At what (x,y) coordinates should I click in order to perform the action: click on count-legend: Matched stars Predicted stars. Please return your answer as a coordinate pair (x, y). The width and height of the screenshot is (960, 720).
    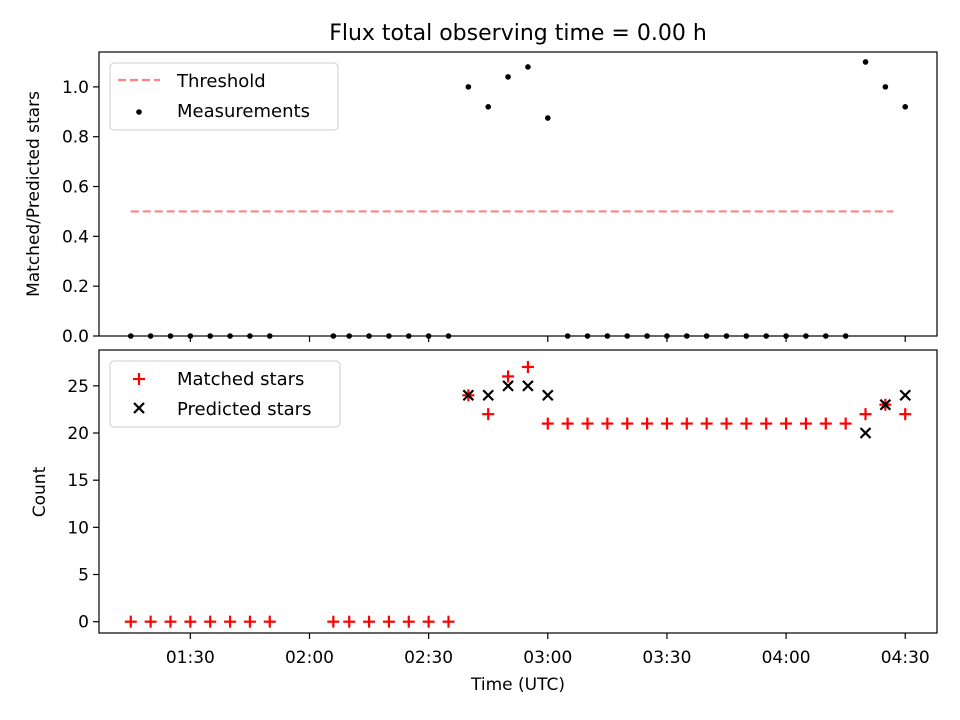
    Looking at the image, I should click on (225, 394).